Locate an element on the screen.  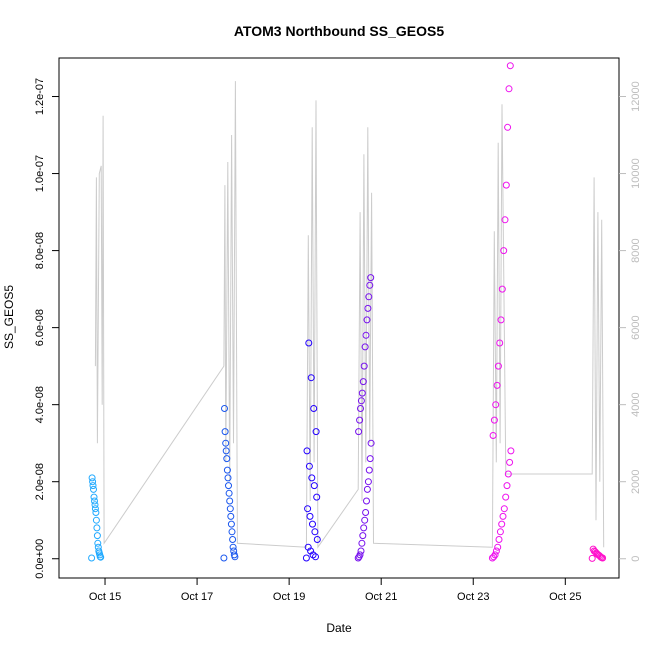
y2-tick-label: 12000 is located at coordinates (636, 96).